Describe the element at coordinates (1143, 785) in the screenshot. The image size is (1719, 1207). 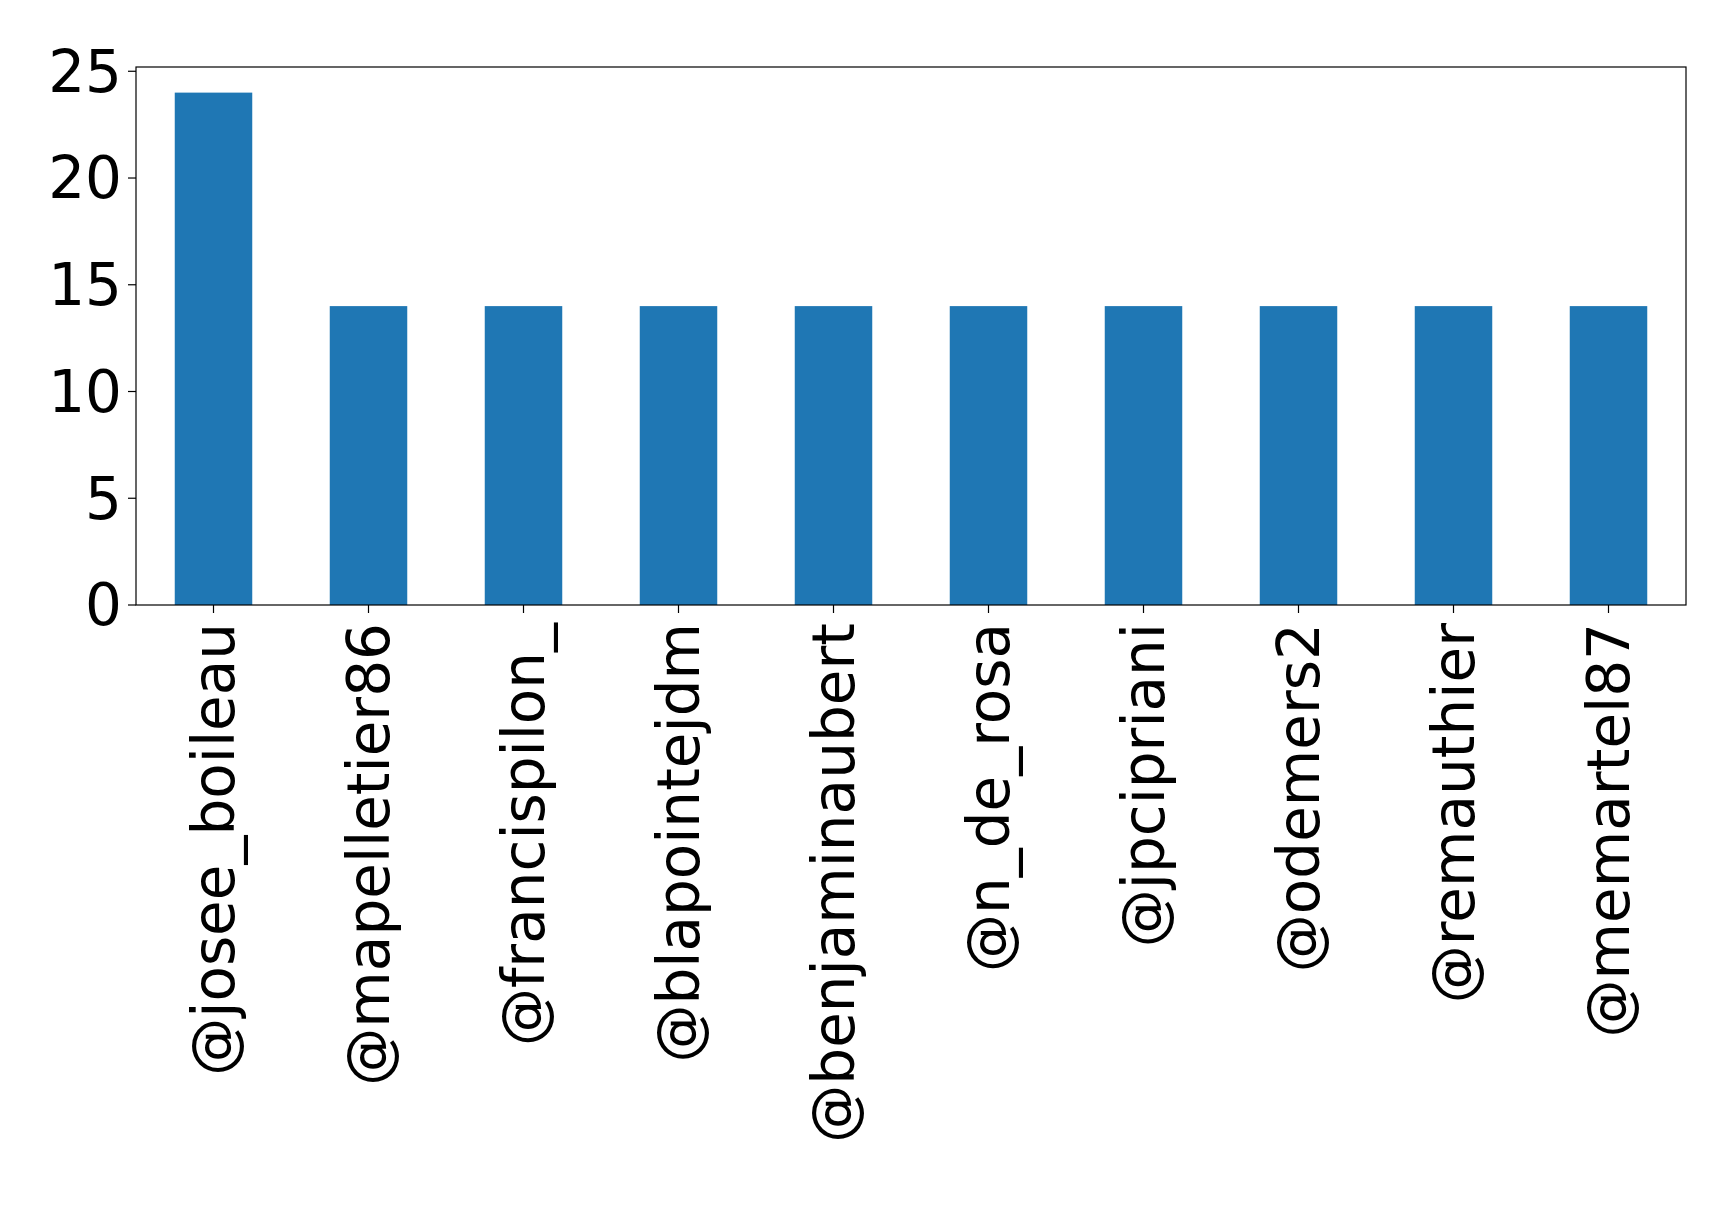
I see `x-tick-label: @jpcipriani` at that location.